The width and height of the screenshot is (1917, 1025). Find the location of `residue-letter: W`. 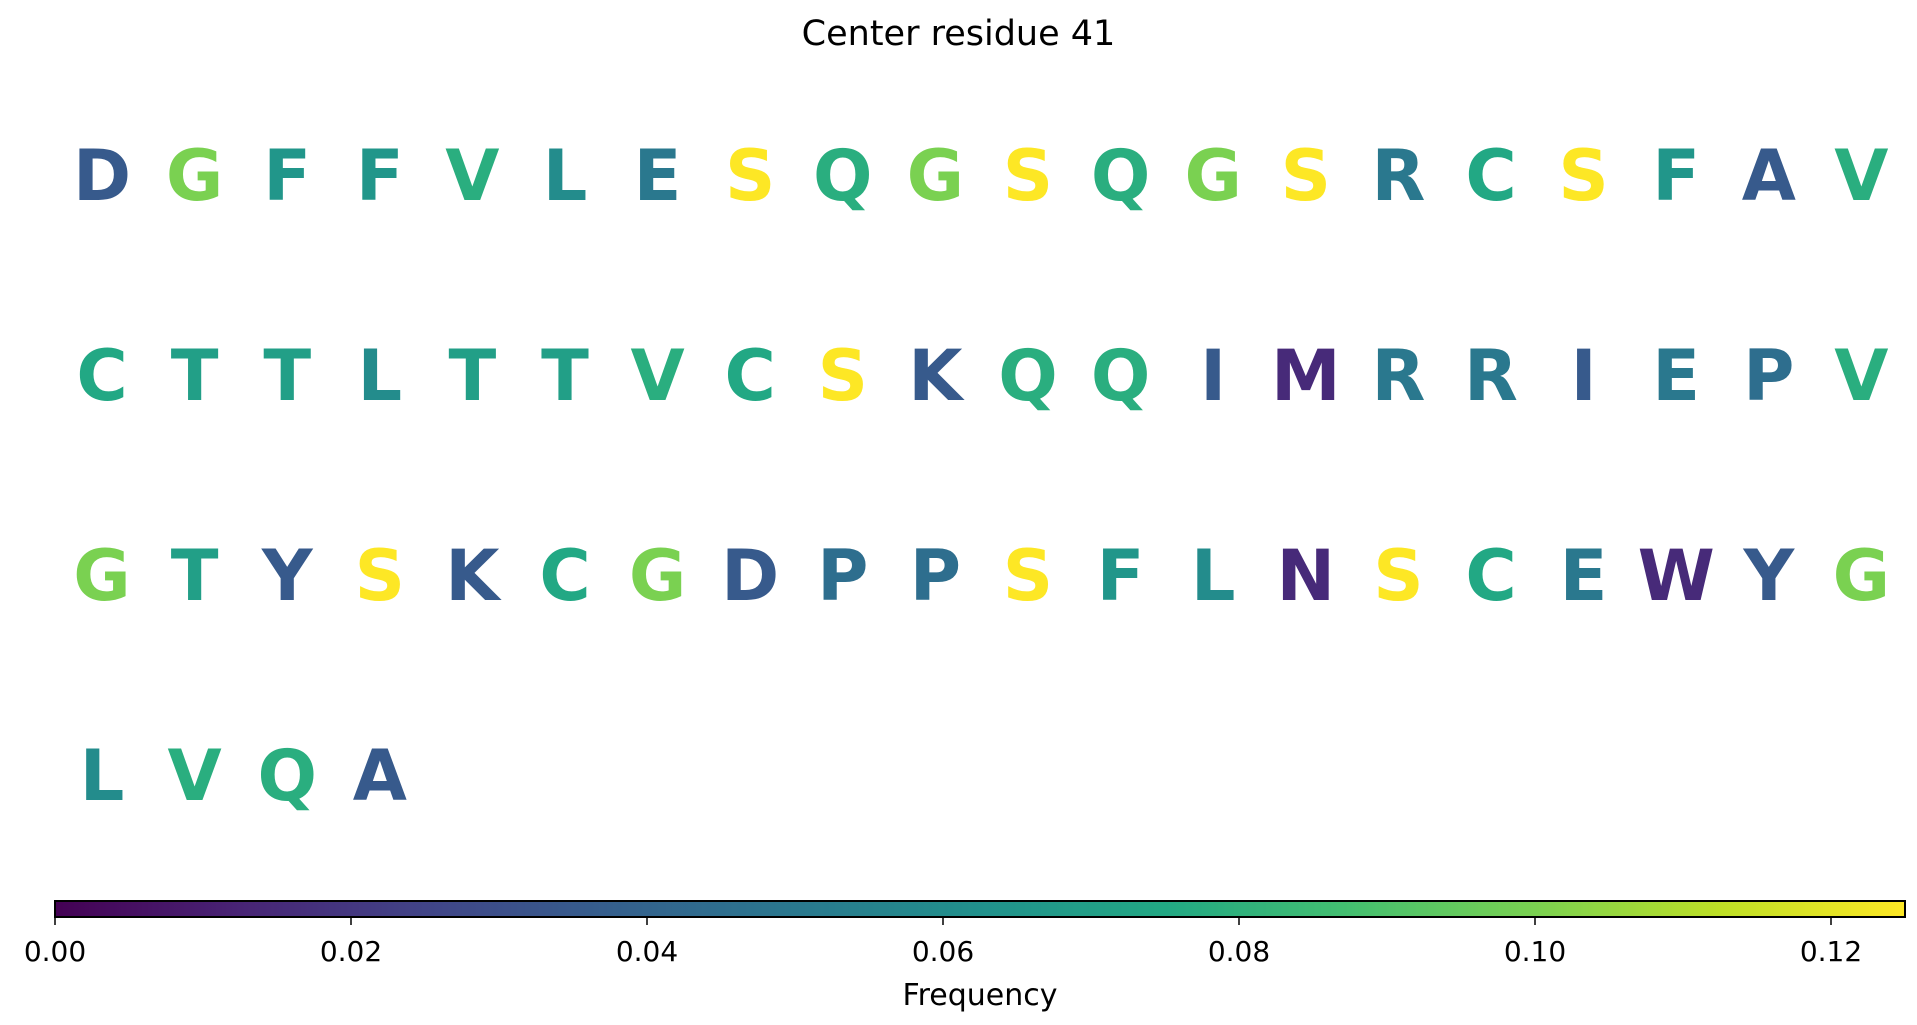

residue-letter: W is located at coordinates (1676, 576).